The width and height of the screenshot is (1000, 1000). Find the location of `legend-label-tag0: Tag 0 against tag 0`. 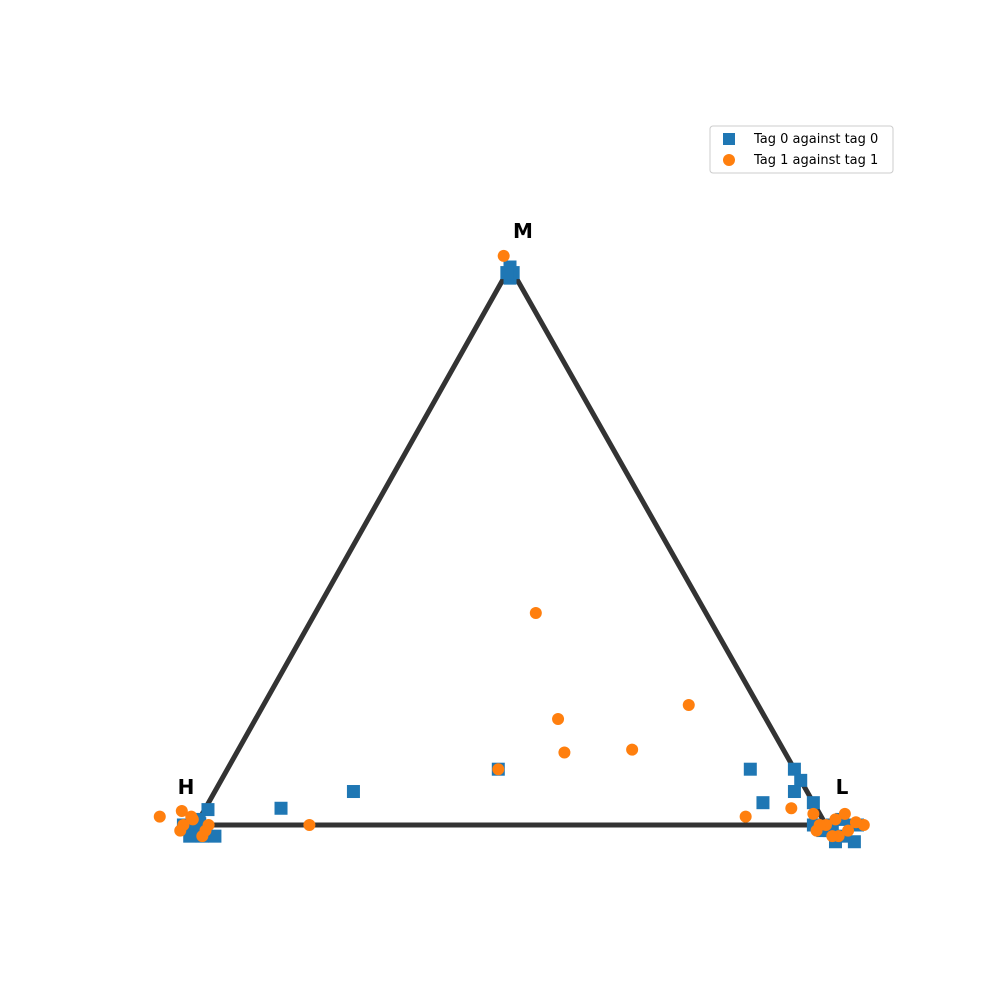

legend-label-tag0: Tag 0 against tag 0 is located at coordinates (815, 139).